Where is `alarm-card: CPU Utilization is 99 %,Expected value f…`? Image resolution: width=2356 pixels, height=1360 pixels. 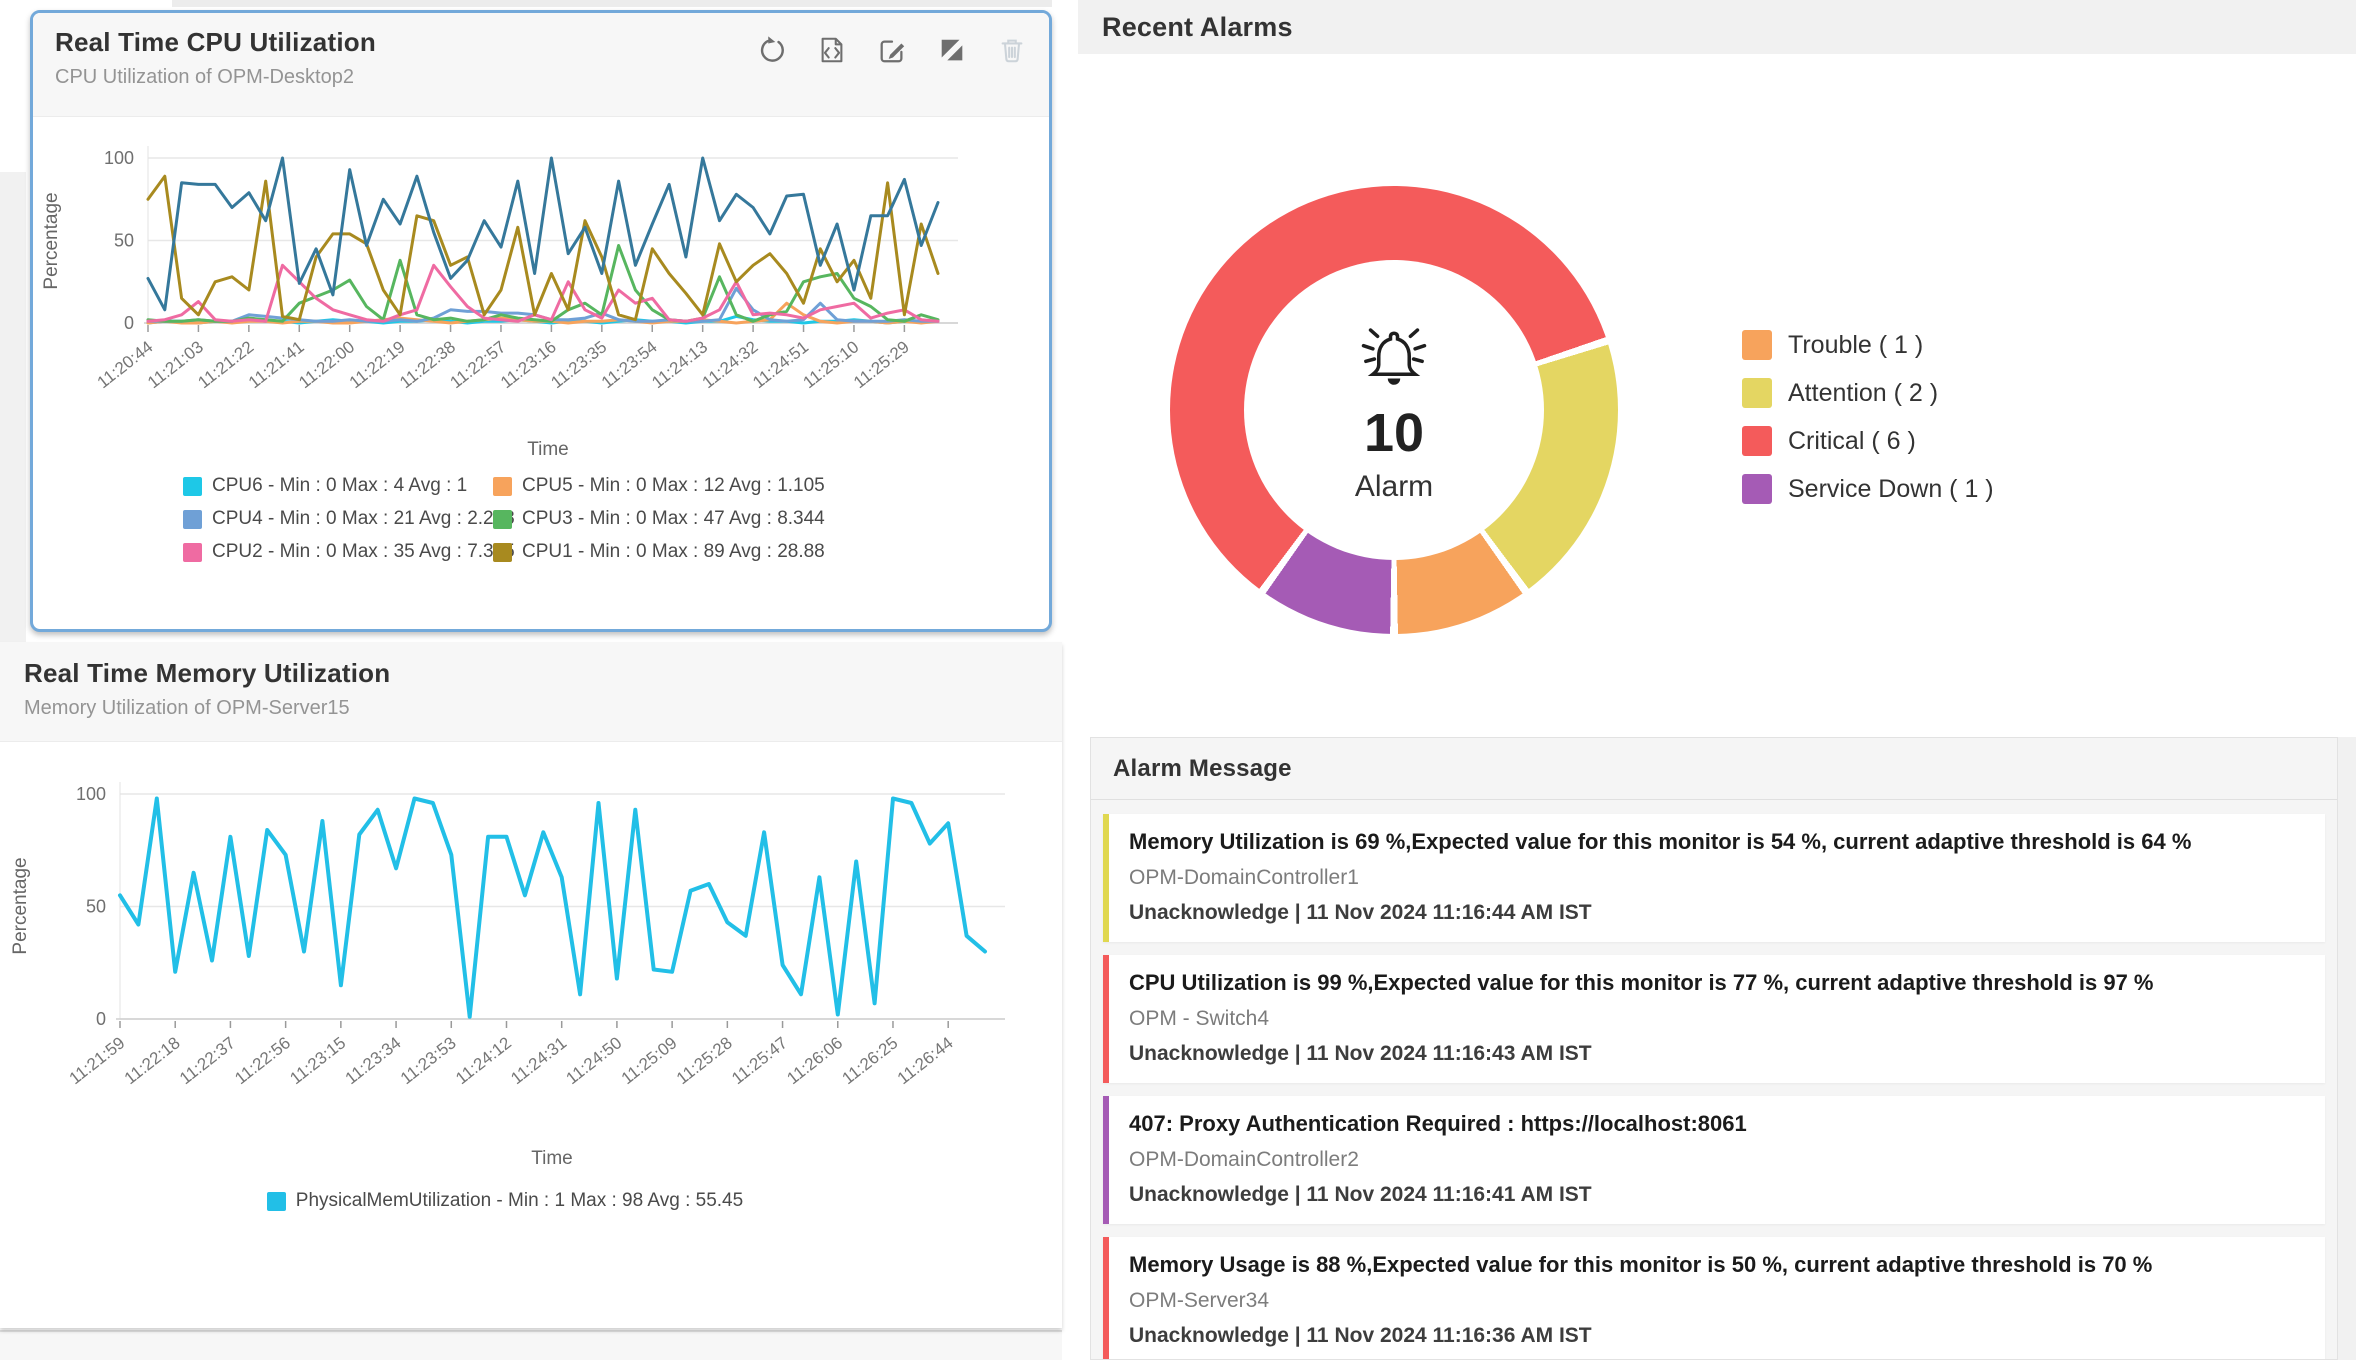 alarm-card: CPU Utilization is 99 %,Expected value f… is located at coordinates (1714, 1019).